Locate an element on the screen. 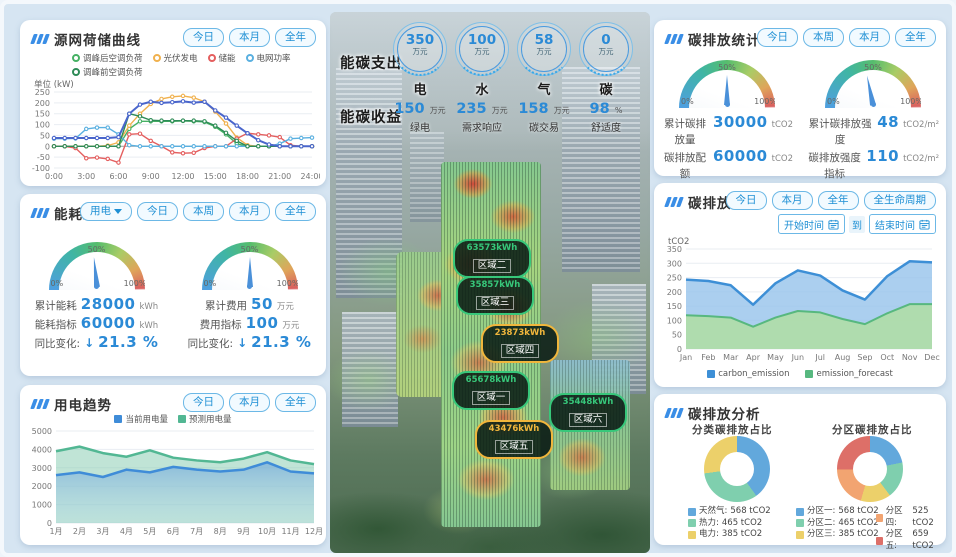 The image size is (956, 557). stat-value: 58 is located at coordinates (544, 40).